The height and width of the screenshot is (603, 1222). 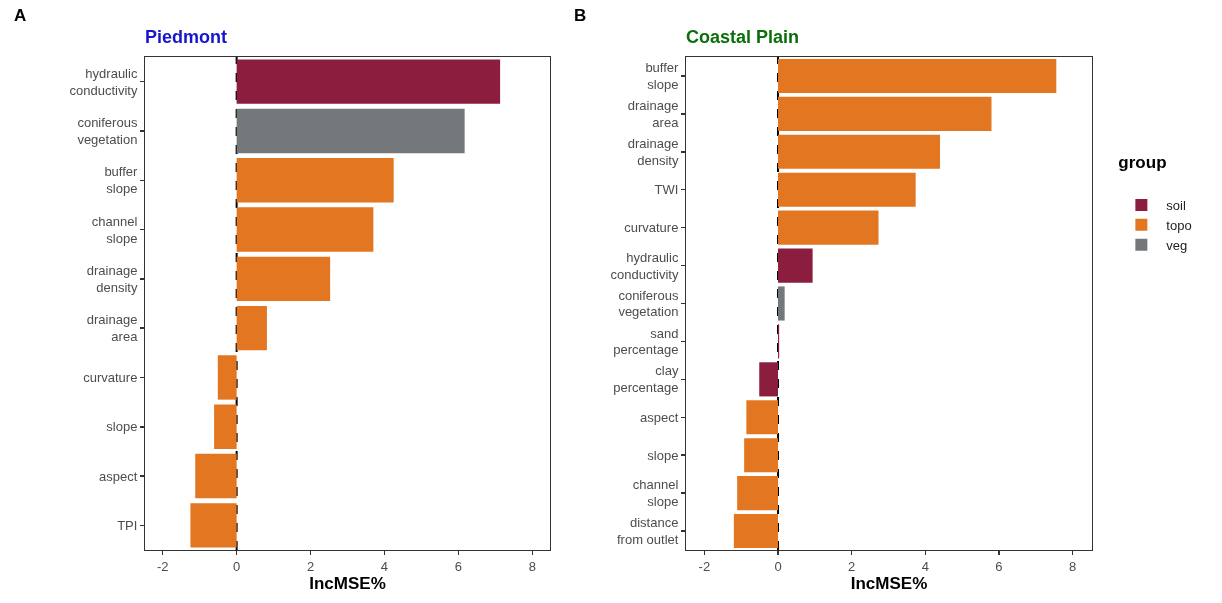 What do you see at coordinates (1177, 245) in the screenshot?
I see `legend-label: veg` at bounding box center [1177, 245].